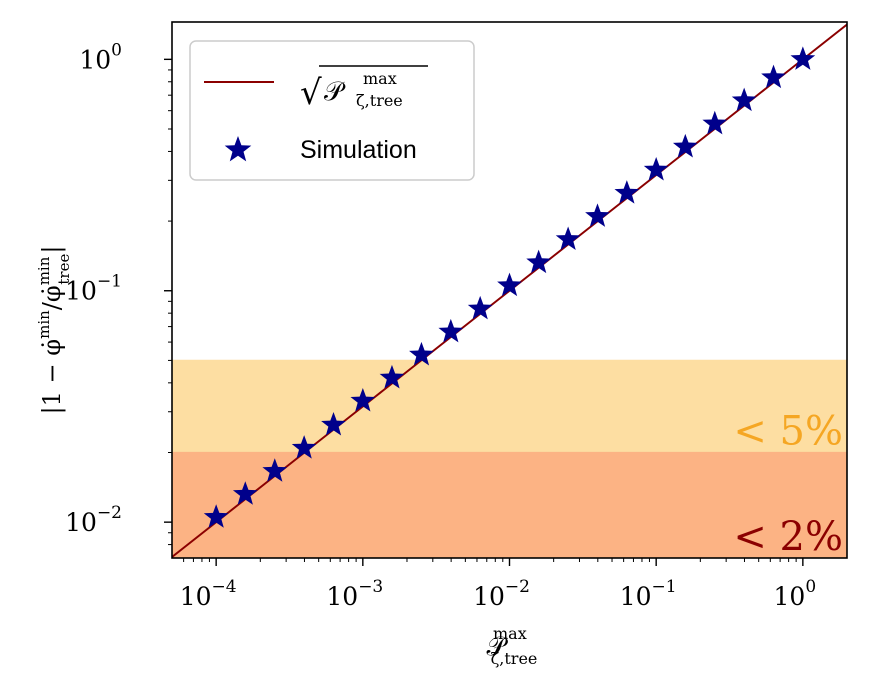  What do you see at coordinates (788, 431) in the screenshot?
I see `band-5pct-label: < 5%` at bounding box center [788, 431].